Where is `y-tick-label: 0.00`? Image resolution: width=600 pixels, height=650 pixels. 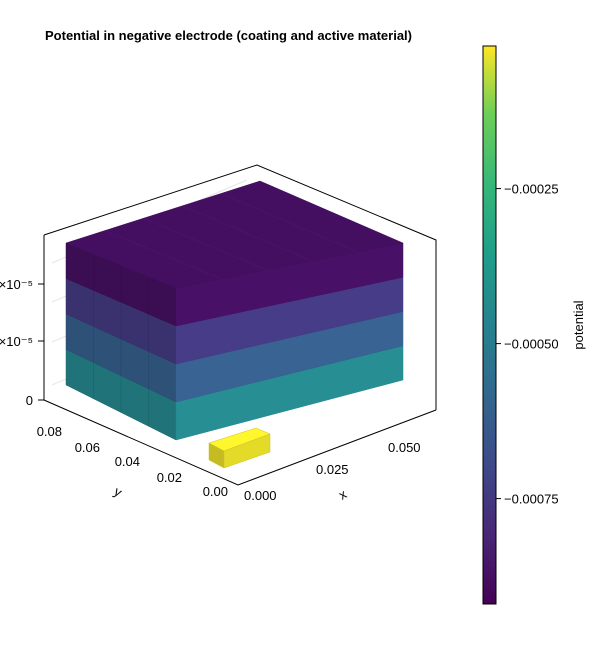 y-tick-label: 0.00 is located at coordinates (215, 491).